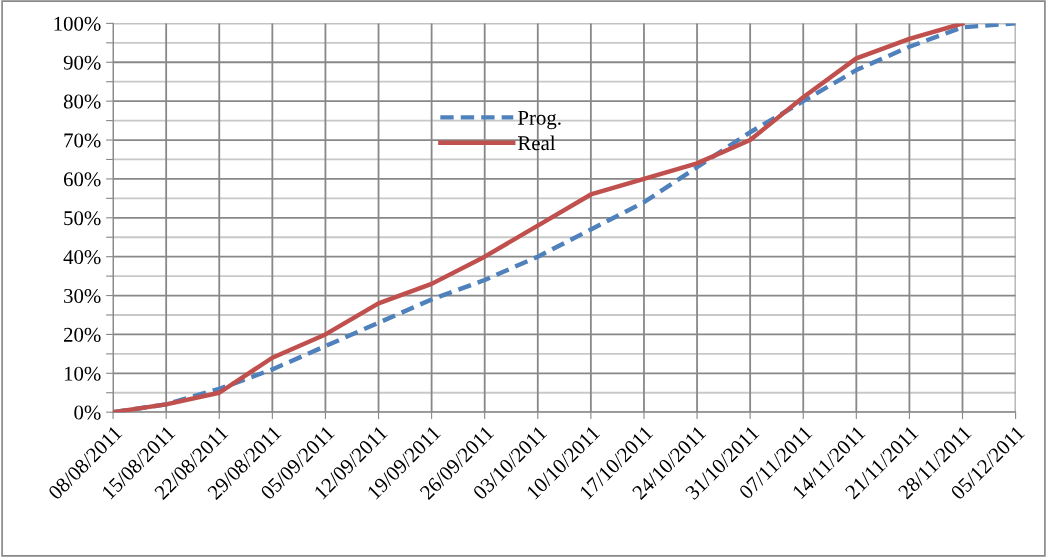 The height and width of the screenshot is (557, 1047). What do you see at coordinates (82, 101) in the screenshot?
I see `y-tick-label: 80%` at bounding box center [82, 101].